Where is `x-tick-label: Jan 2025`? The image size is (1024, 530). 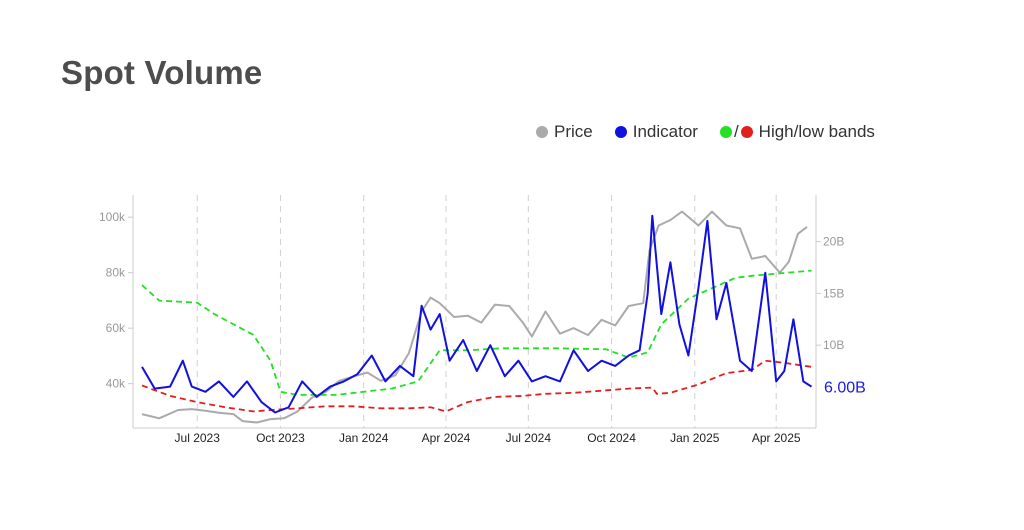 x-tick-label: Jan 2025 is located at coordinates (695, 438).